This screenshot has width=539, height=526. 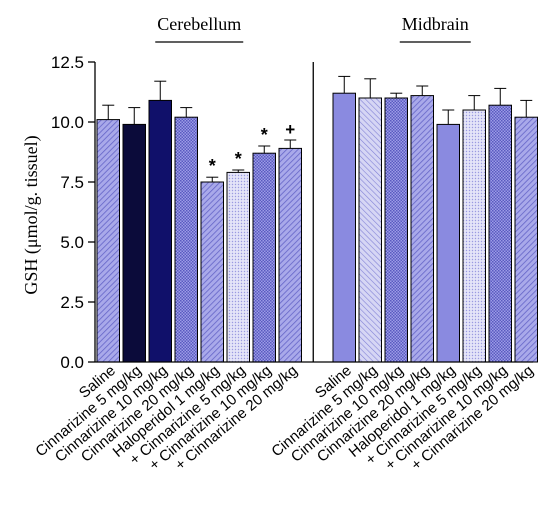 I want to click on group-title-0: Cerebellum, so click(x=199, y=24).